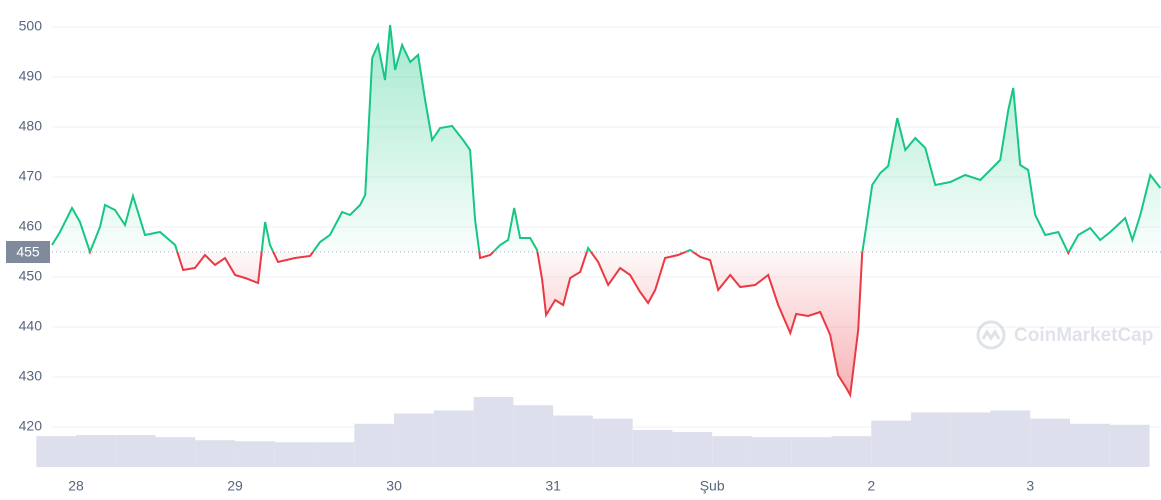 This screenshot has width=1161, height=500. I want to click on y-tick-label: 430, so click(31, 376).